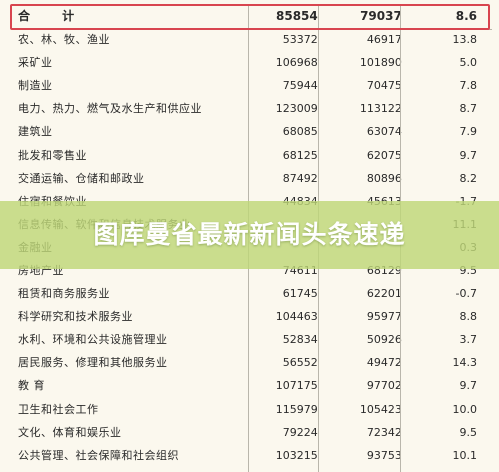 This screenshot has width=499, height=472. Describe the element at coordinates (380, 409) in the screenshot. I see `value-2: 105423` at that location.